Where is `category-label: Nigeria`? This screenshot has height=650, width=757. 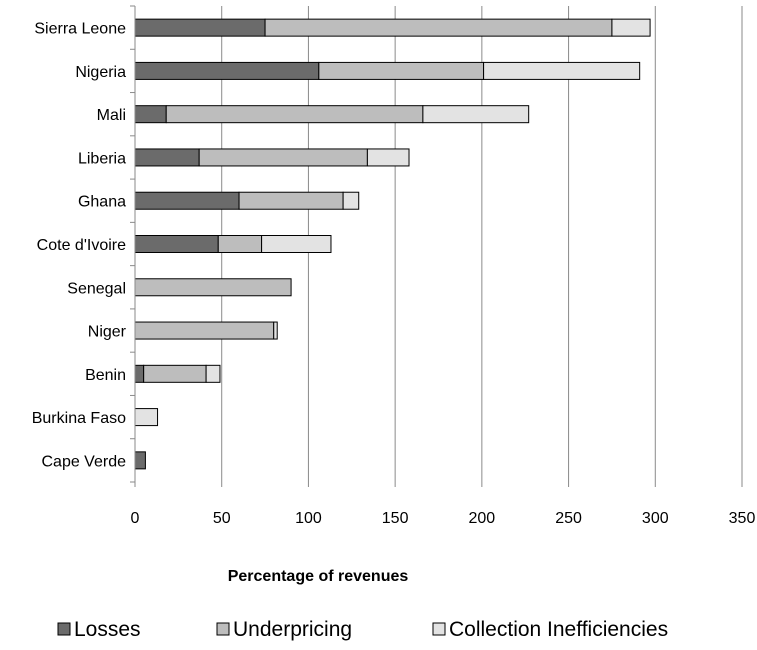 category-label: Nigeria is located at coordinates (100, 72).